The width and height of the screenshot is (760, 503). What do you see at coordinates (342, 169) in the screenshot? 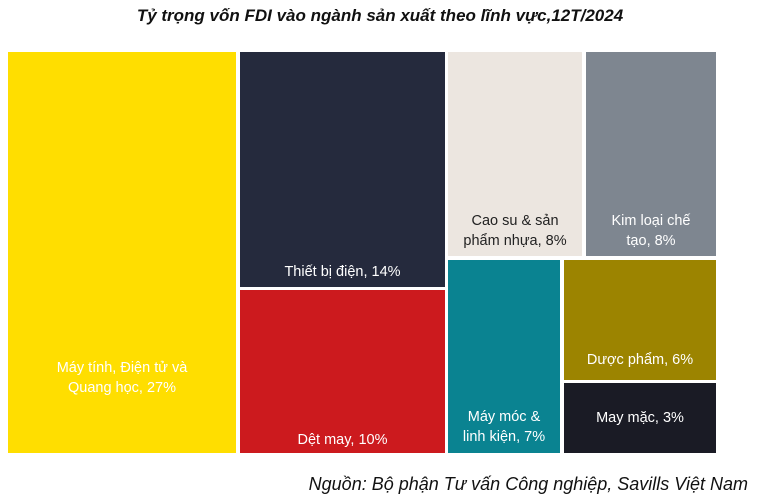
I see `treemap-tile: Thiết bị điện, 14%` at bounding box center [342, 169].